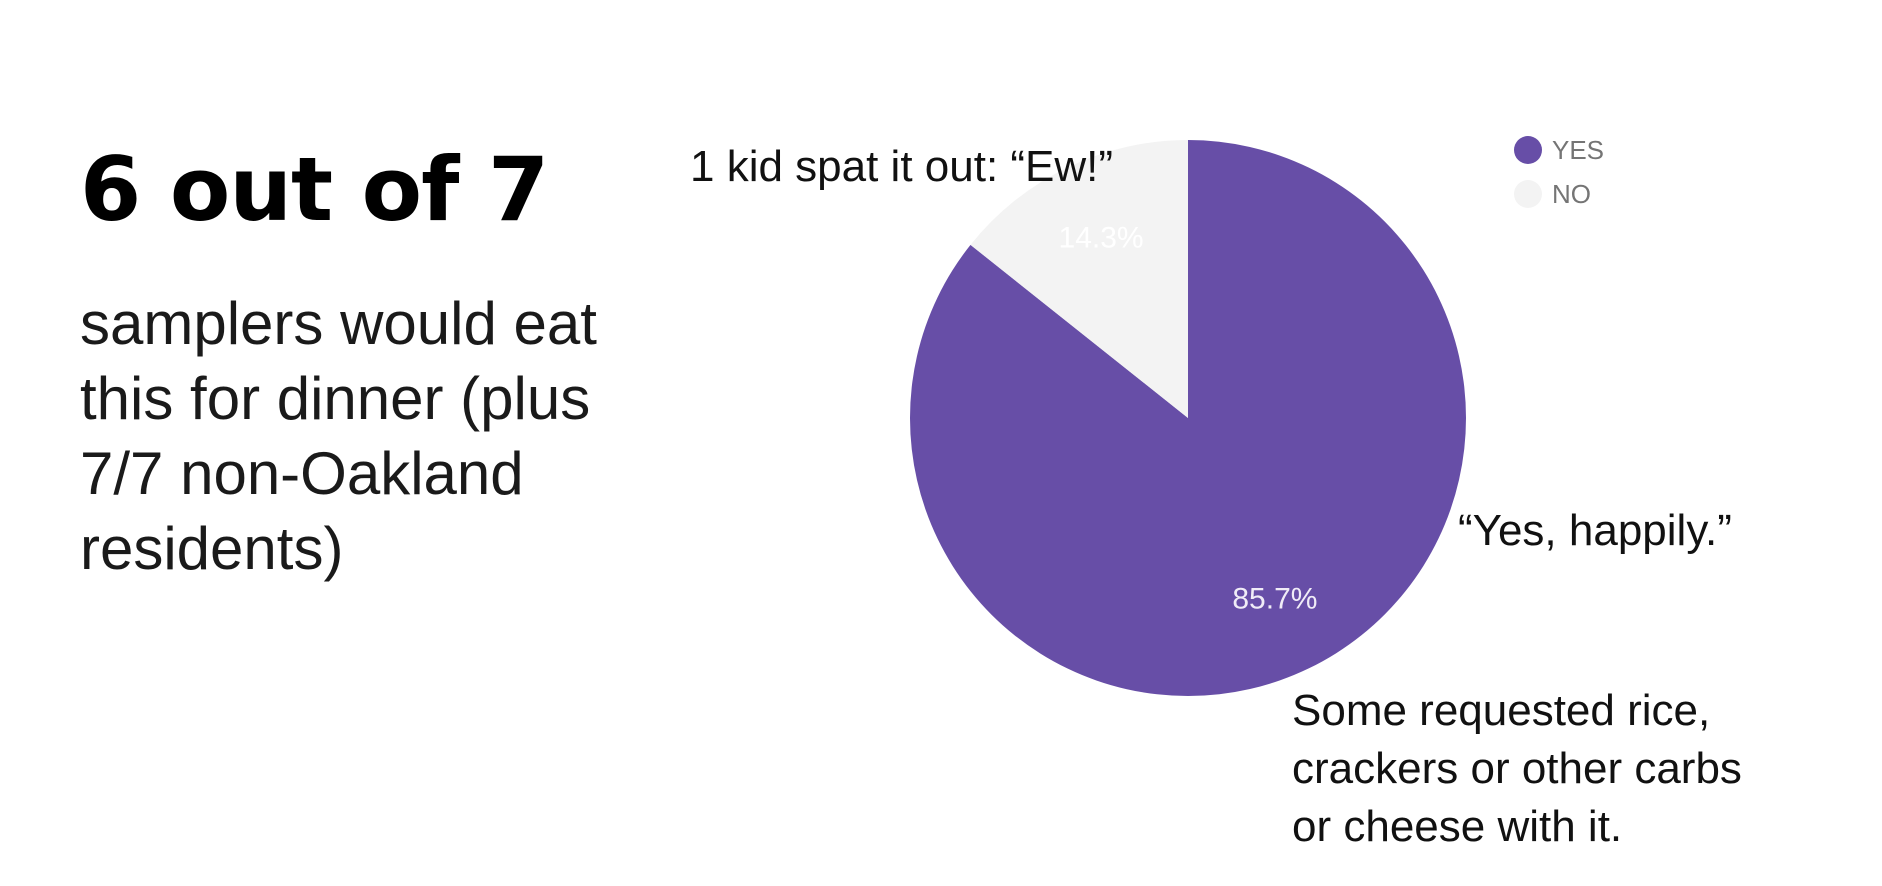 This screenshot has width=1882, height=886. Describe the element at coordinates (902, 166) in the screenshot. I see `annotation-ew: 1 kid spat it out: “Ew!”` at that location.